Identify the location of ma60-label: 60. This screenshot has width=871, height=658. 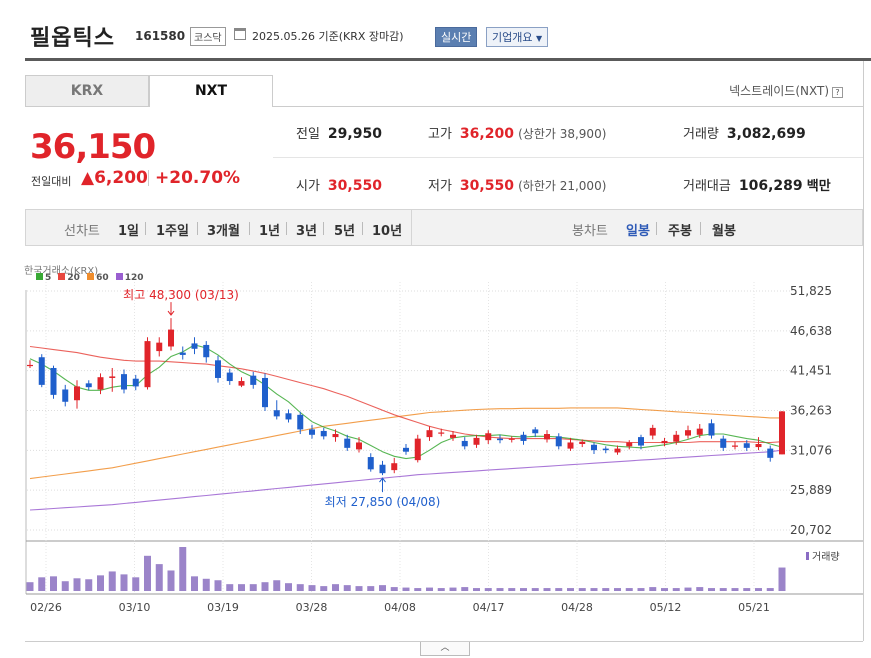
(102, 278).